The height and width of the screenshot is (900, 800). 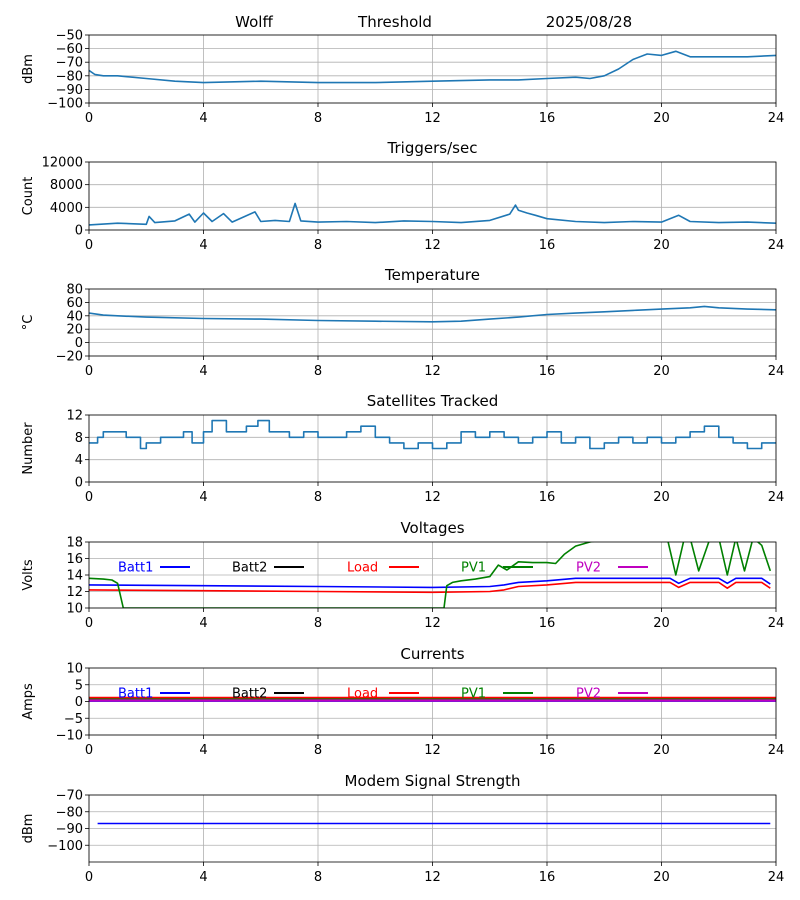 I want to click on chart-title: Satellites Tracked, so click(x=432, y=401).